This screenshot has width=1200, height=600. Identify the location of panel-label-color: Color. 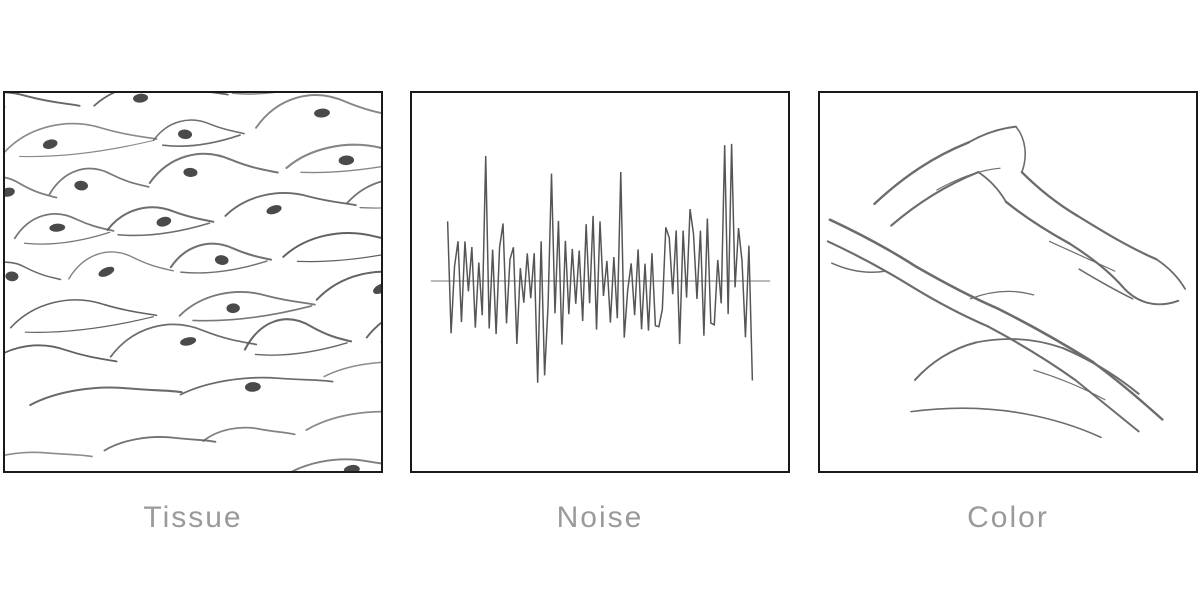
(1008, 517).